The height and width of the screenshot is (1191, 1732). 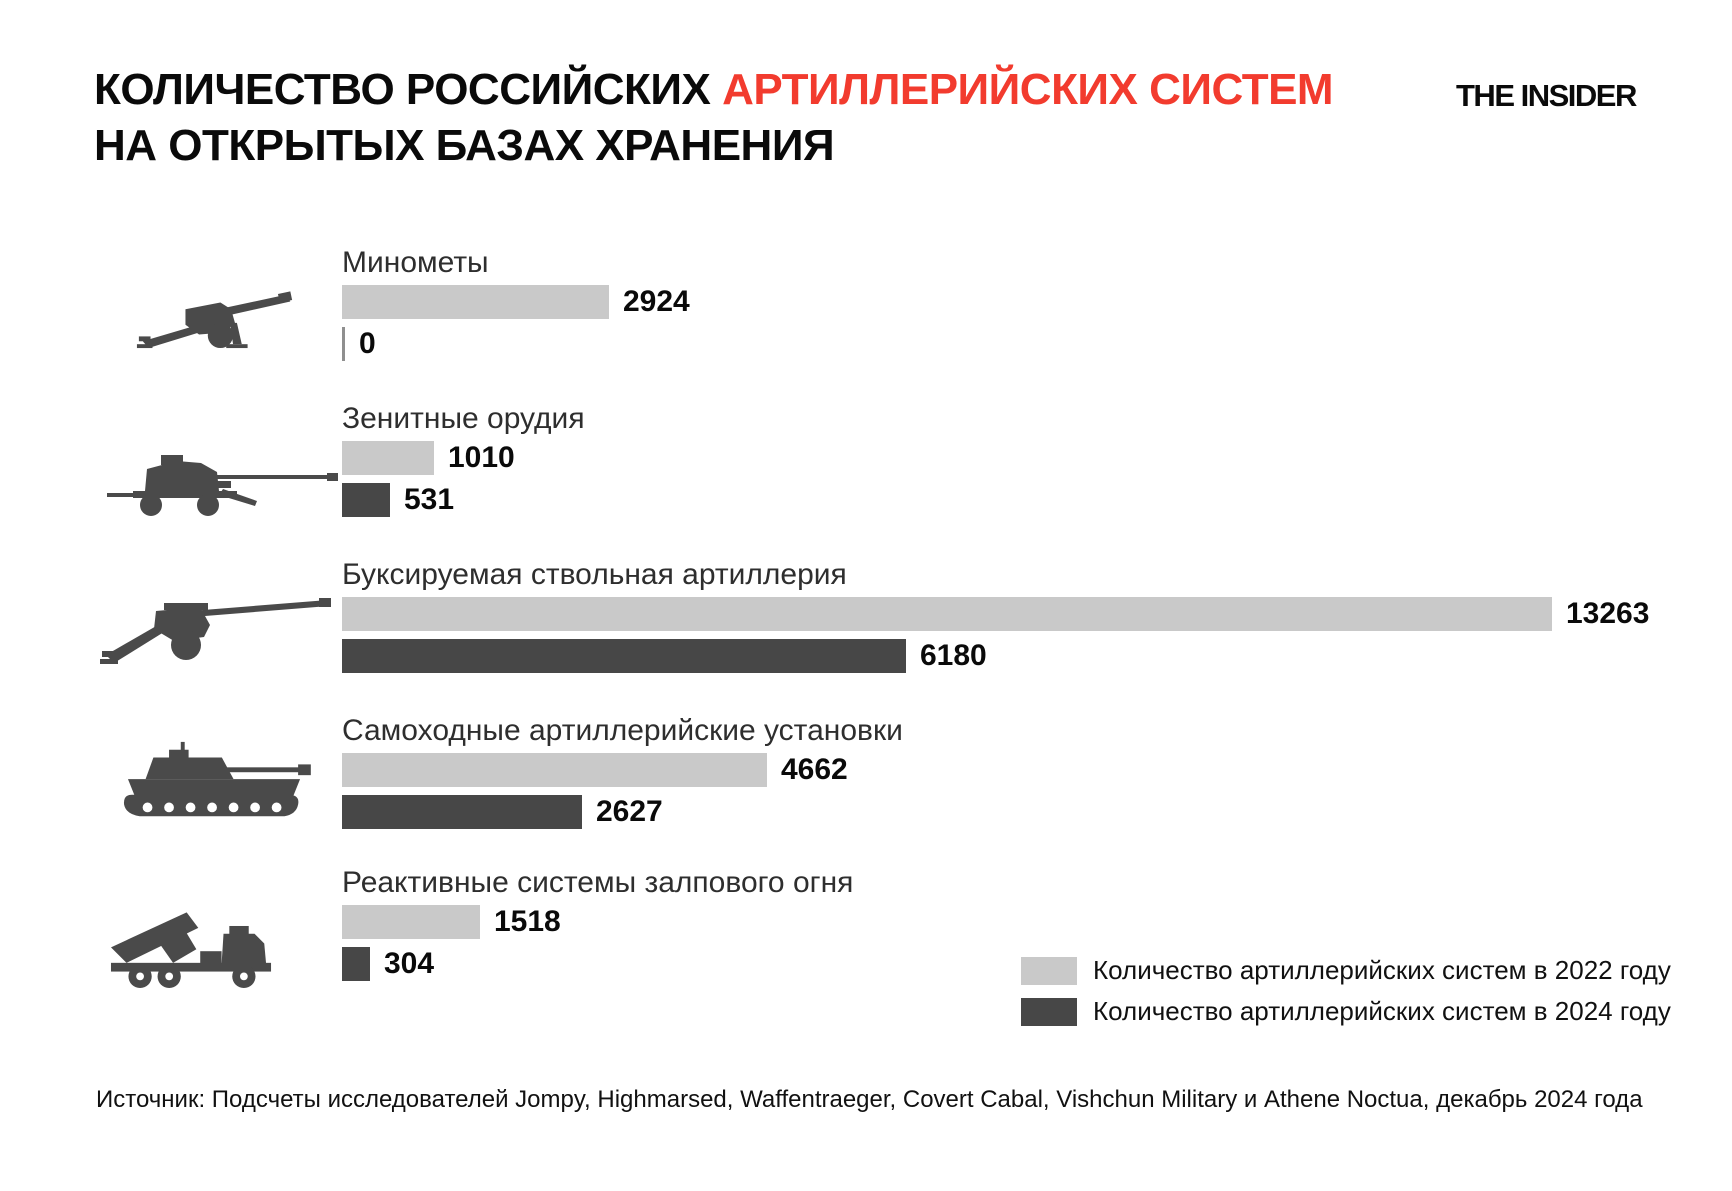 I want to click on legend-swatch-2024, so click(x=1049, y=1011).